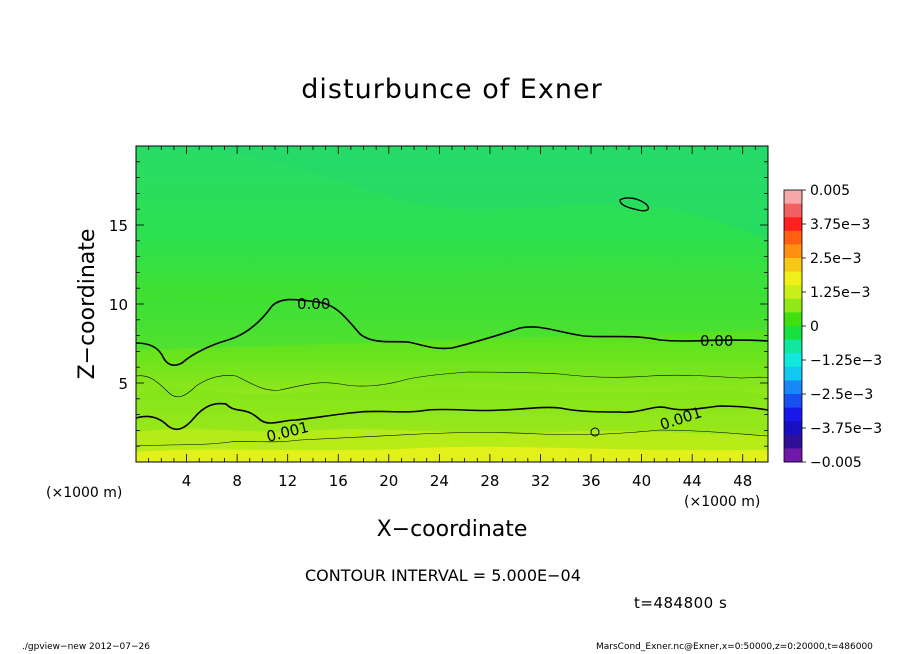 This screenshot has height=654, width=904. What do you see at coordinates (722, 502) in the screenshot?
I see `x-unit-label-right: (×1000 m)` at bounding box center [722, 502].